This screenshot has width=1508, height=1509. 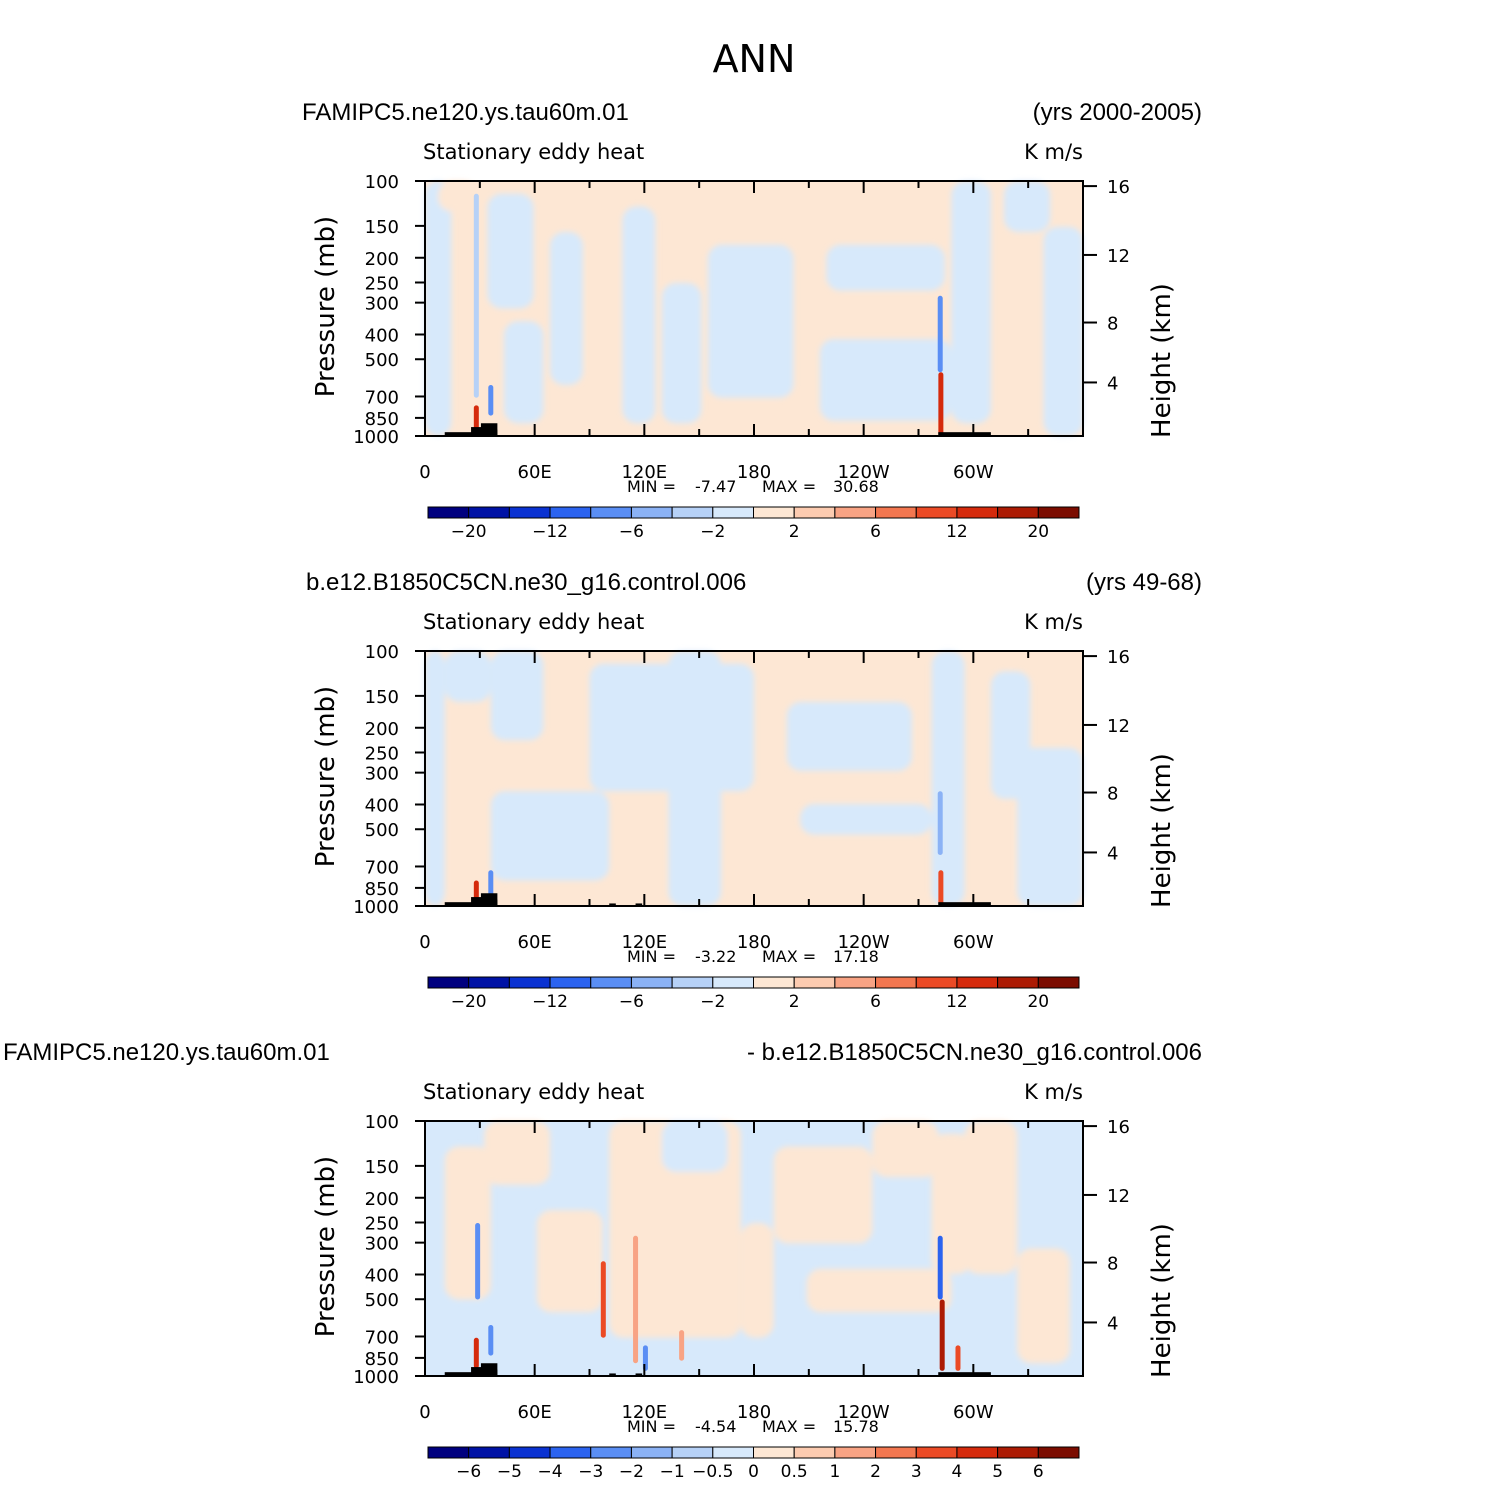 I want to click on panel-left-title: b.e12.B1850C5CN.ne30_g16.control.006, so click(x=526, y=582).